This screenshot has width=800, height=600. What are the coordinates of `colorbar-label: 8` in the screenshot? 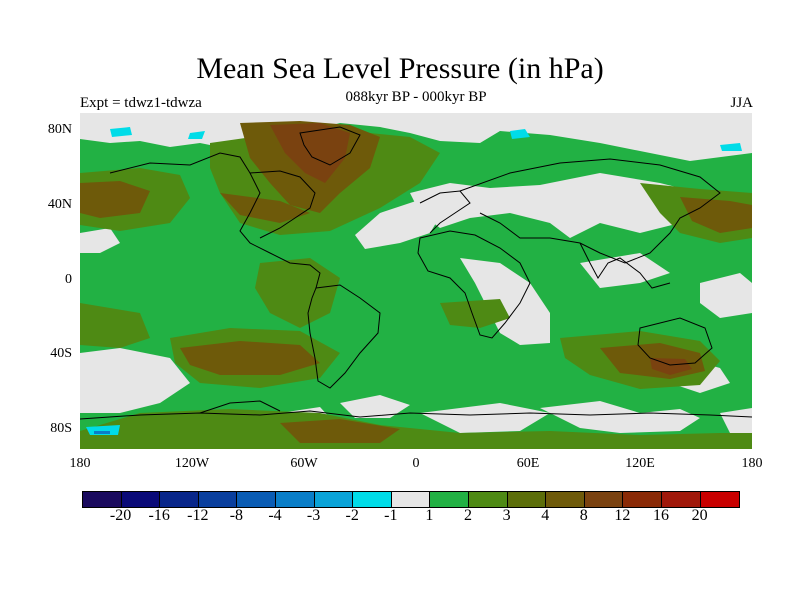 It's located at (583, 515).